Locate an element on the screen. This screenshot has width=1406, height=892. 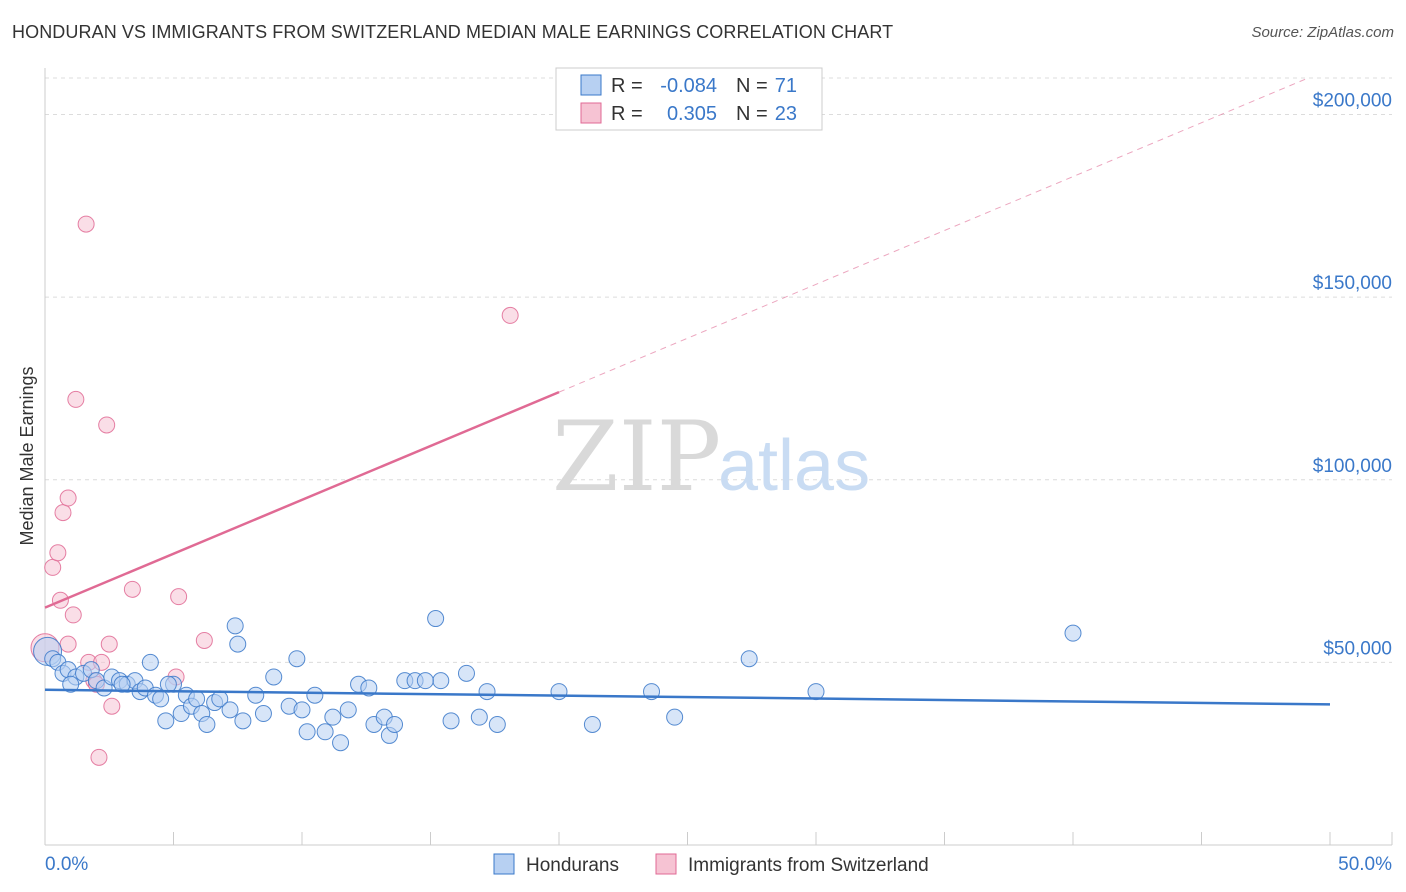
legend-n-label-hondurans: N = is located at coordinates (752, 86).